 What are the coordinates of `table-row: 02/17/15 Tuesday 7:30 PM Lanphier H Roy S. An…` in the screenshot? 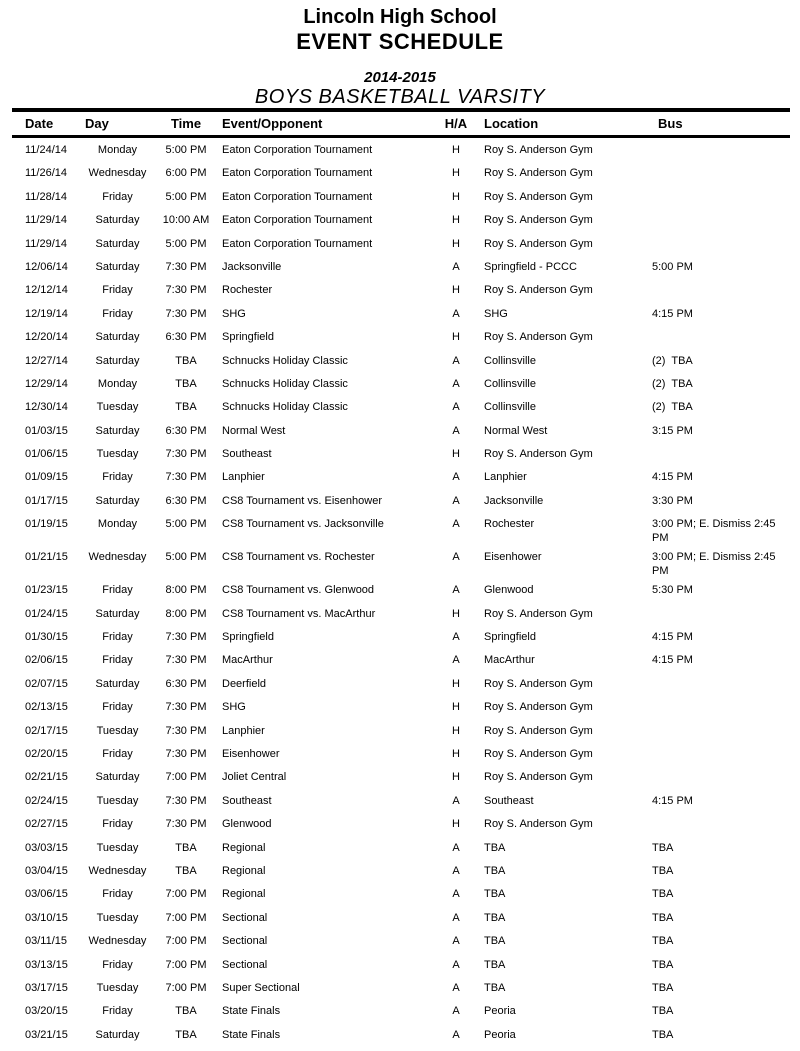 It's located at (401, 730).